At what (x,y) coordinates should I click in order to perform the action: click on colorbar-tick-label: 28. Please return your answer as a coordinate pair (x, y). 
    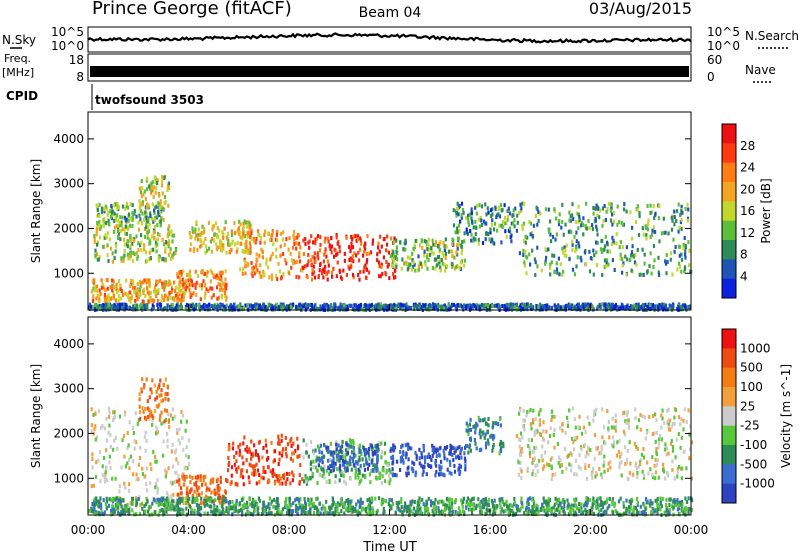
    Looking at the image, I should click on (747, 146).